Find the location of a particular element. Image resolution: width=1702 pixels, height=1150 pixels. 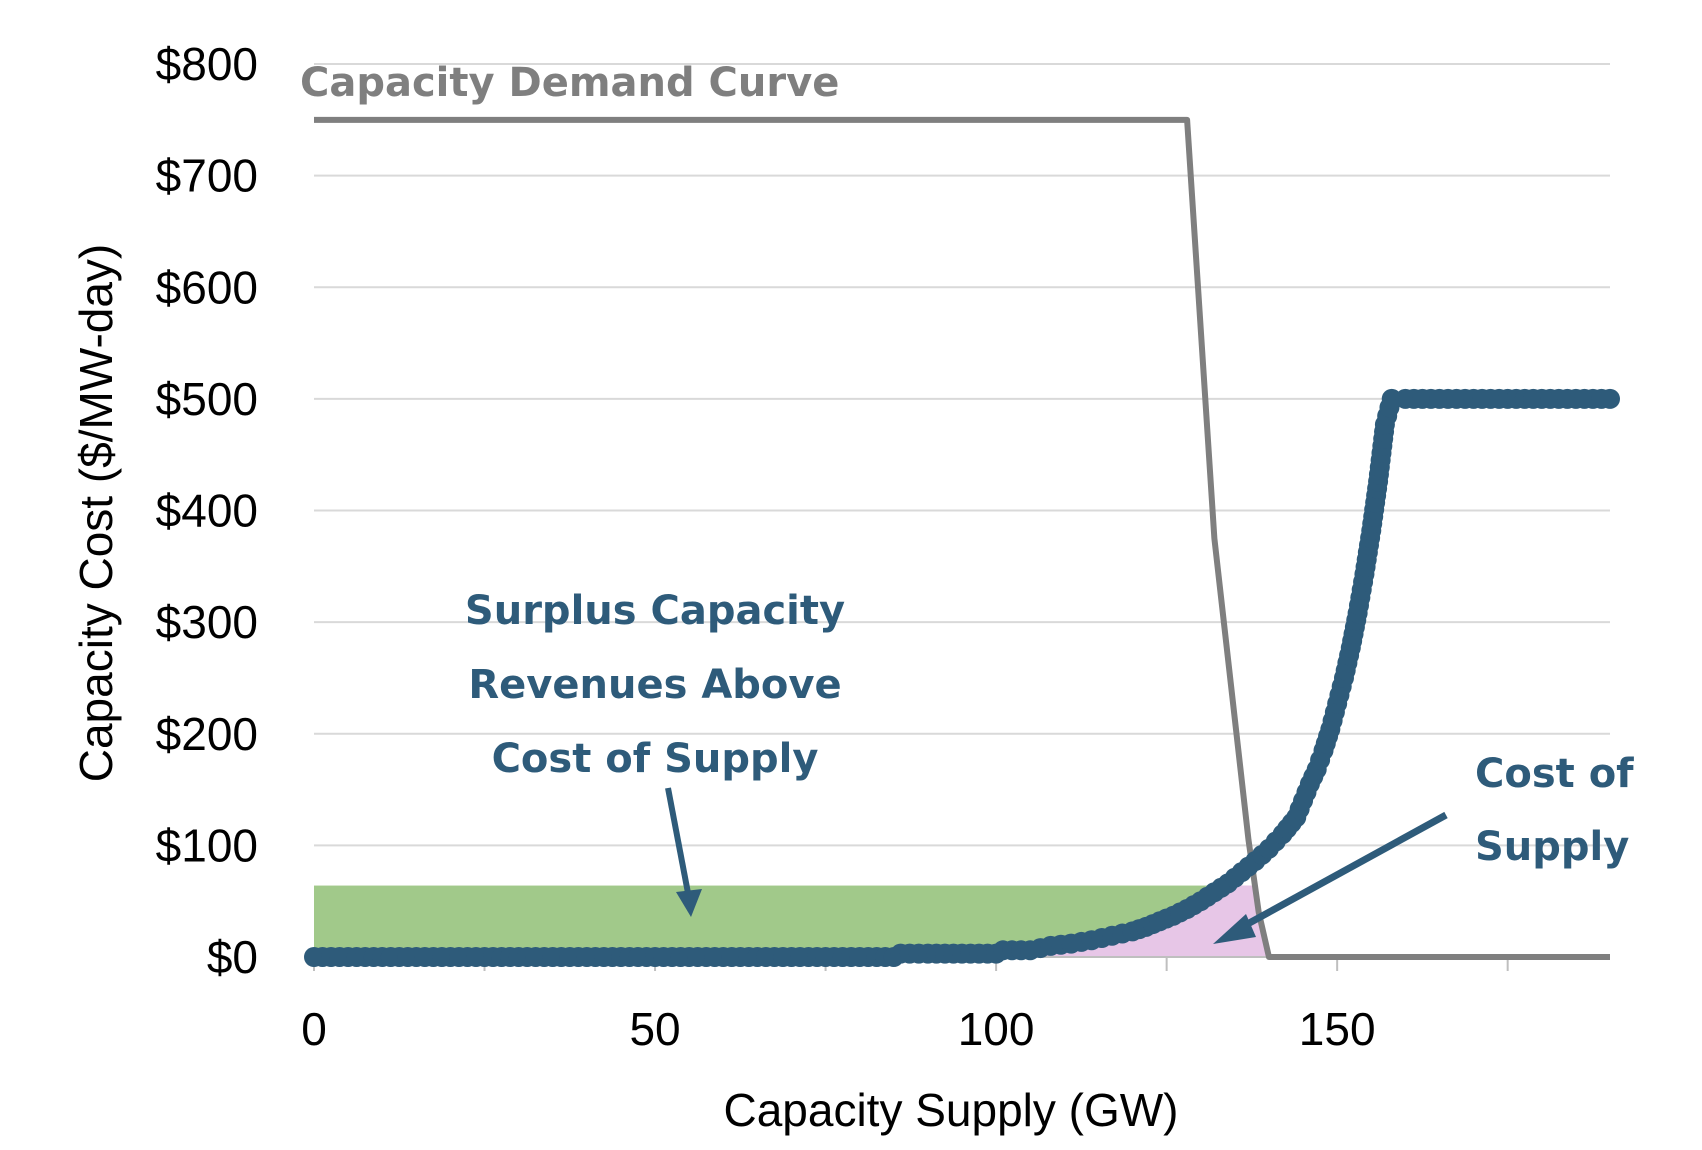

y-tick-label: $700 is located at coordinates (207, 176).